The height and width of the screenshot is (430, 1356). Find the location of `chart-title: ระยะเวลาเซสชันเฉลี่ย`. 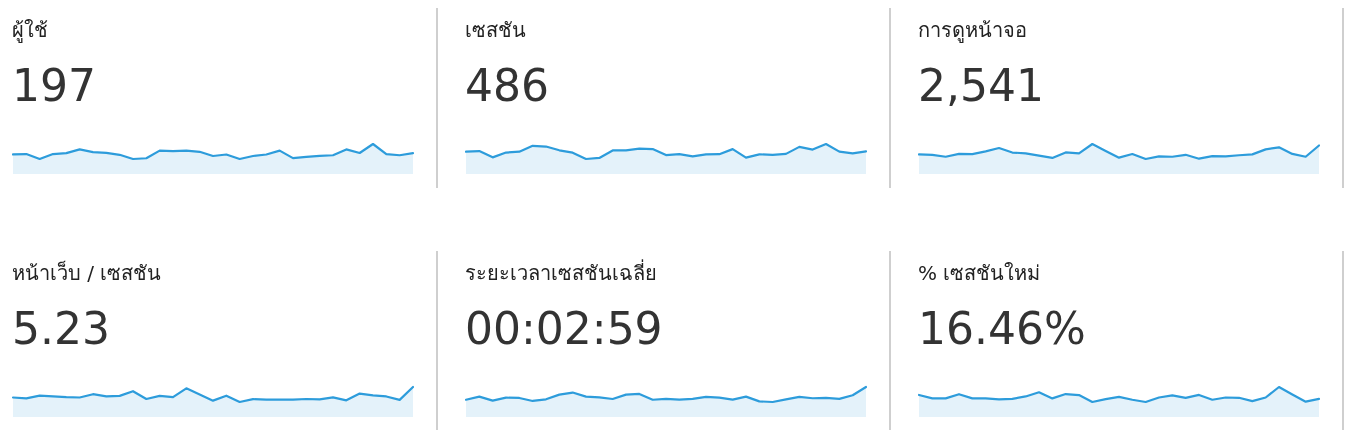

chart-title: ระยะเวลาเซสชันเฉลี่ย is located at coordinates (561, 272).